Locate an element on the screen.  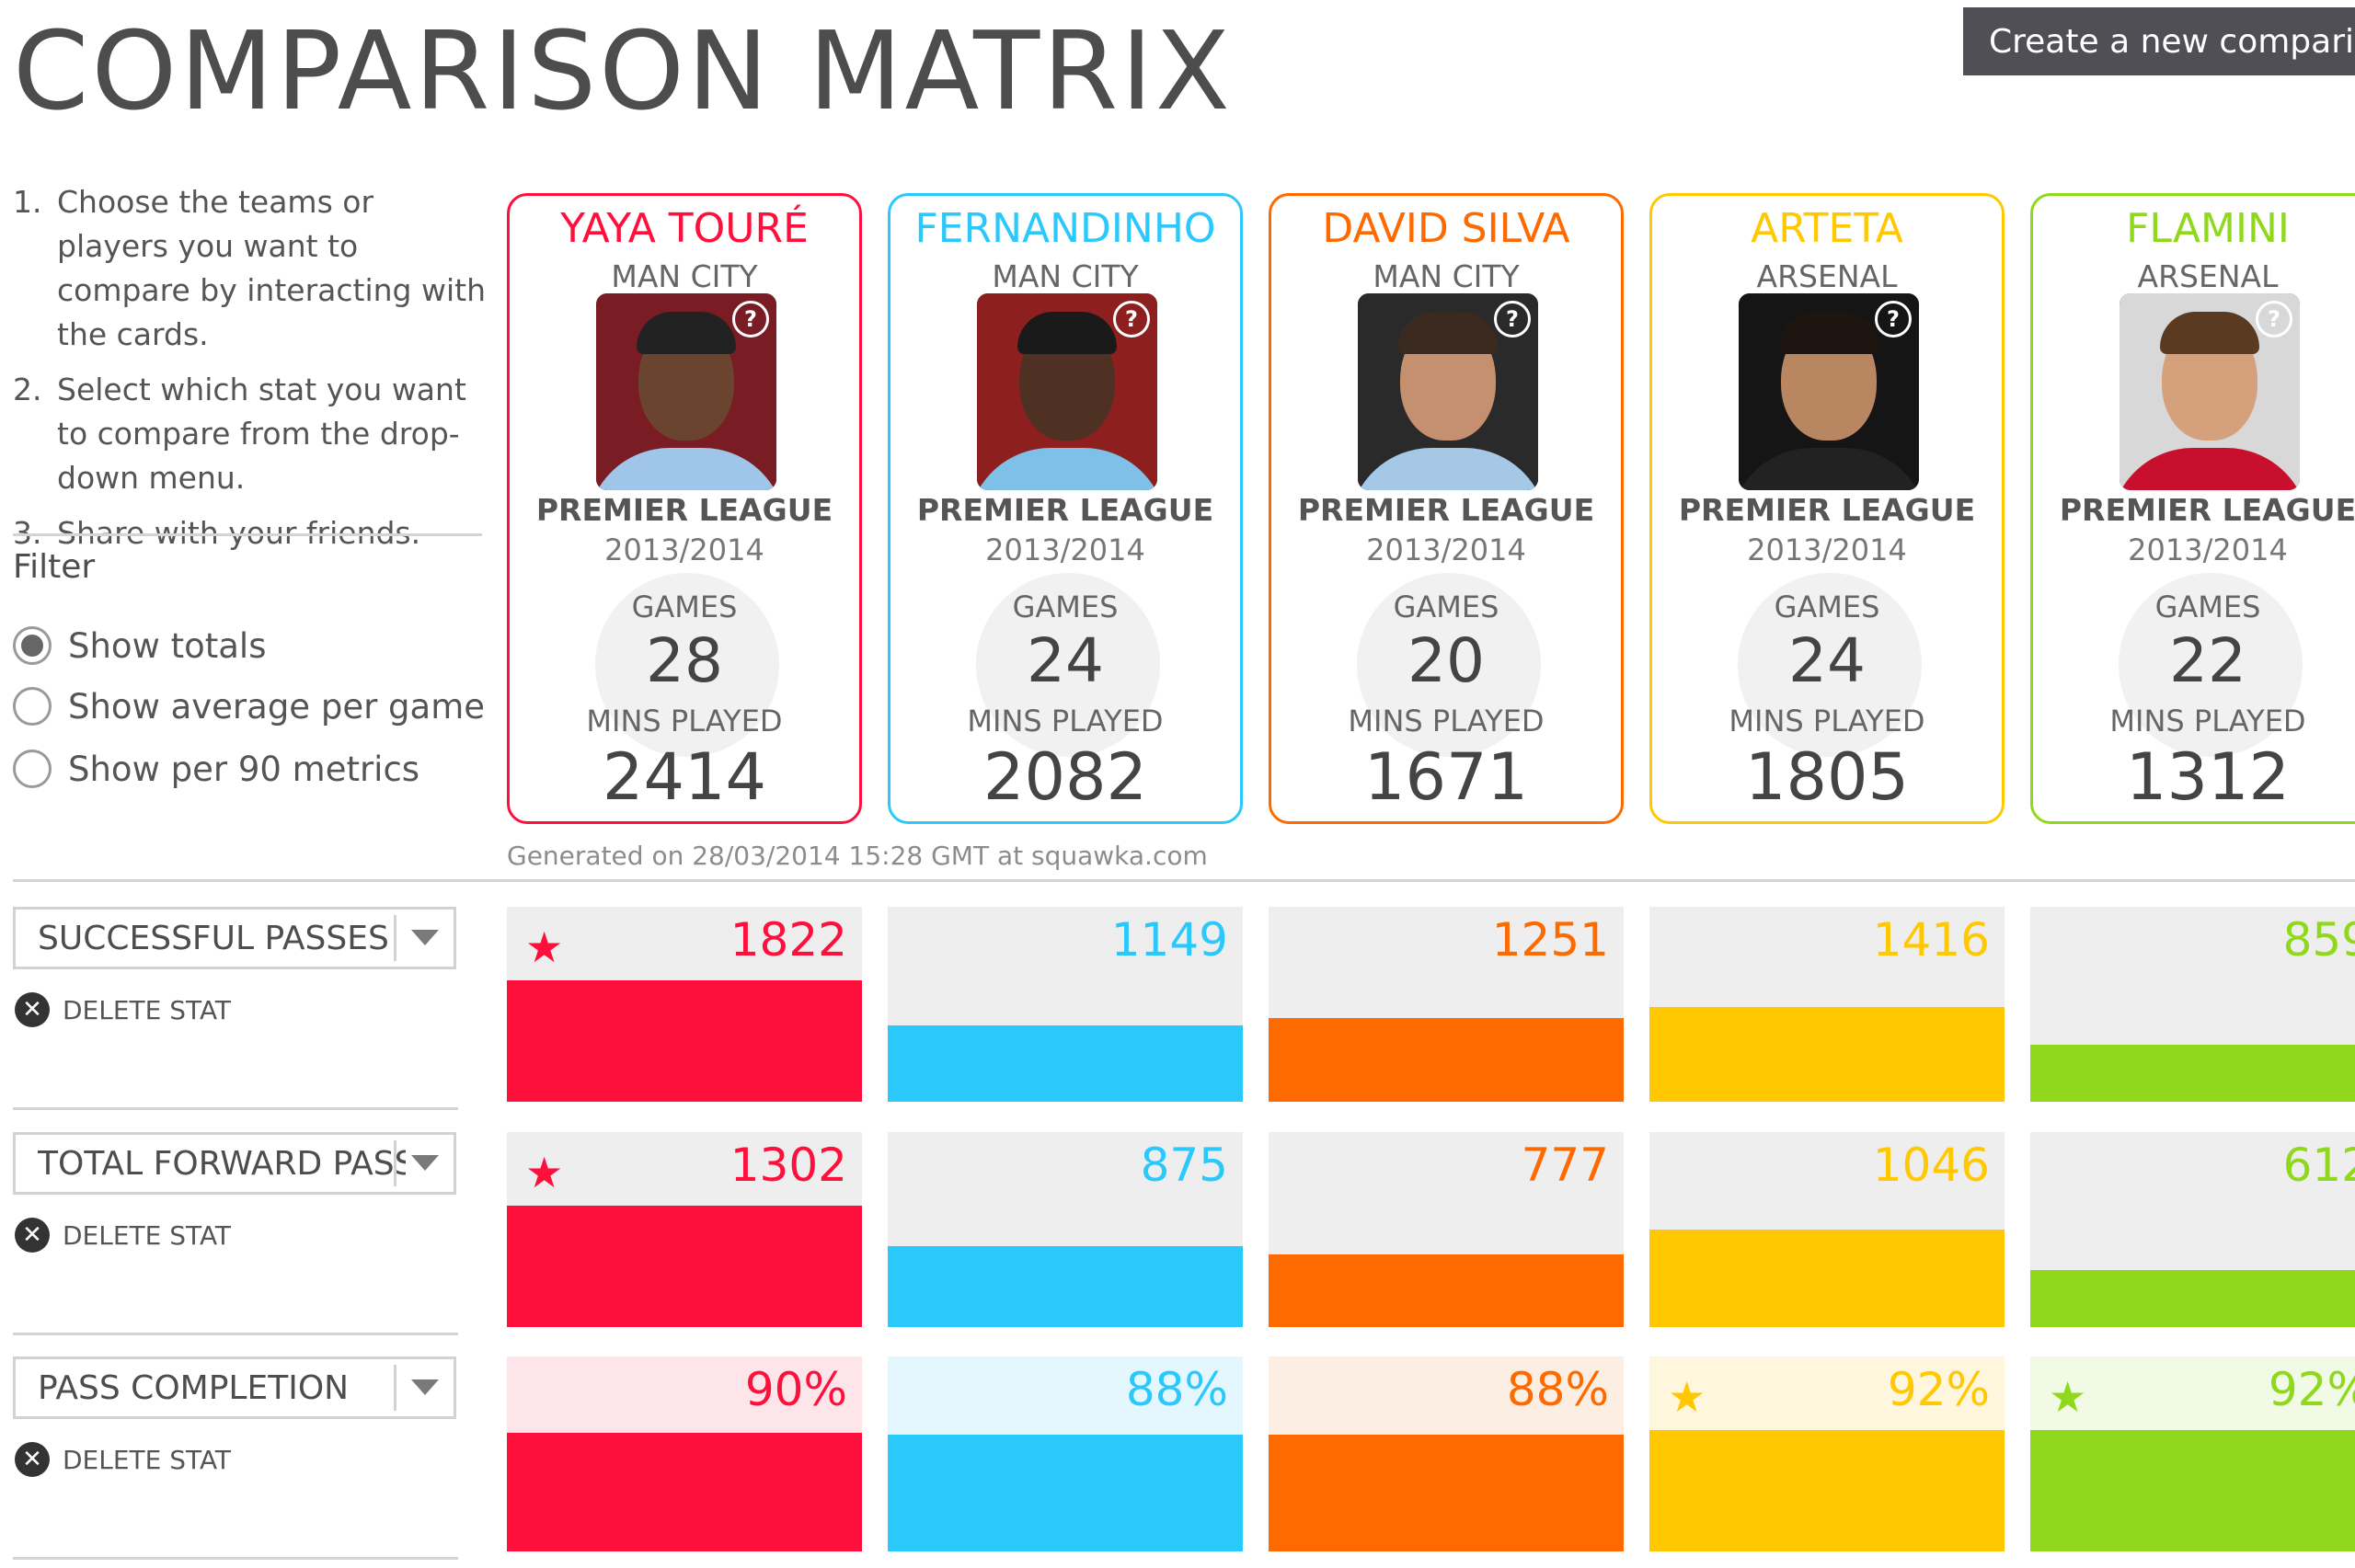
stat-bar-cell: 1251 is located at coordinates (1446, 1004).